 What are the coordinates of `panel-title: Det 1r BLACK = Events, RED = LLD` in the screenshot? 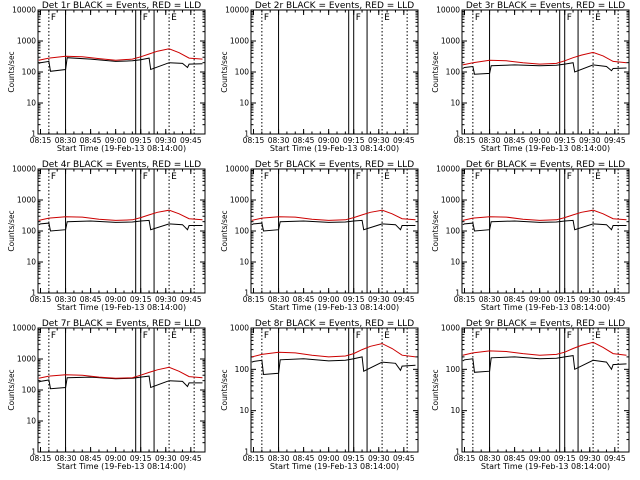 It's located at (121, 6).